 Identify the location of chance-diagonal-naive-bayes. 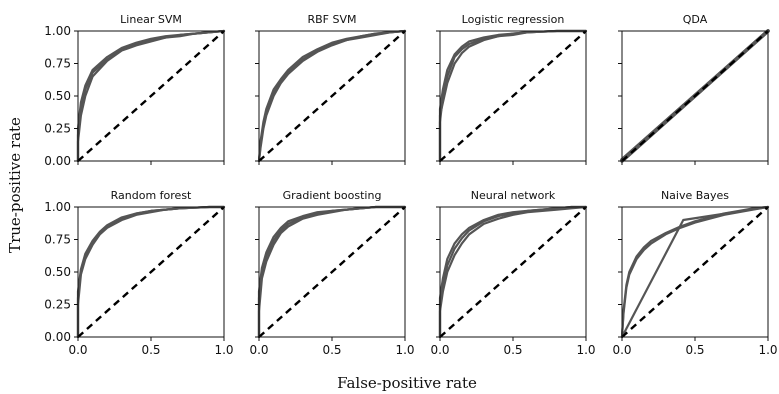
(695, 272).